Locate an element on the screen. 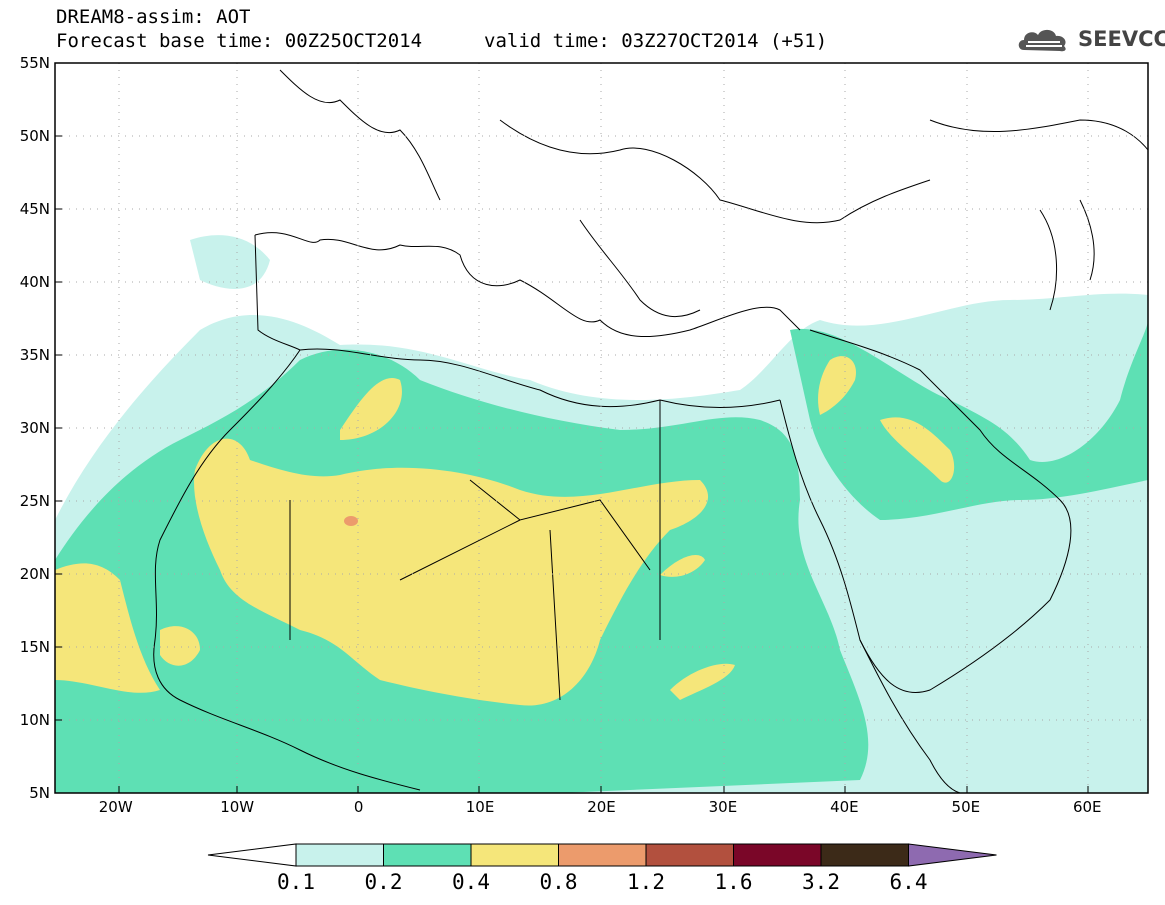  logo-text: SEEVCCC is located at coordinates (1121, 39).